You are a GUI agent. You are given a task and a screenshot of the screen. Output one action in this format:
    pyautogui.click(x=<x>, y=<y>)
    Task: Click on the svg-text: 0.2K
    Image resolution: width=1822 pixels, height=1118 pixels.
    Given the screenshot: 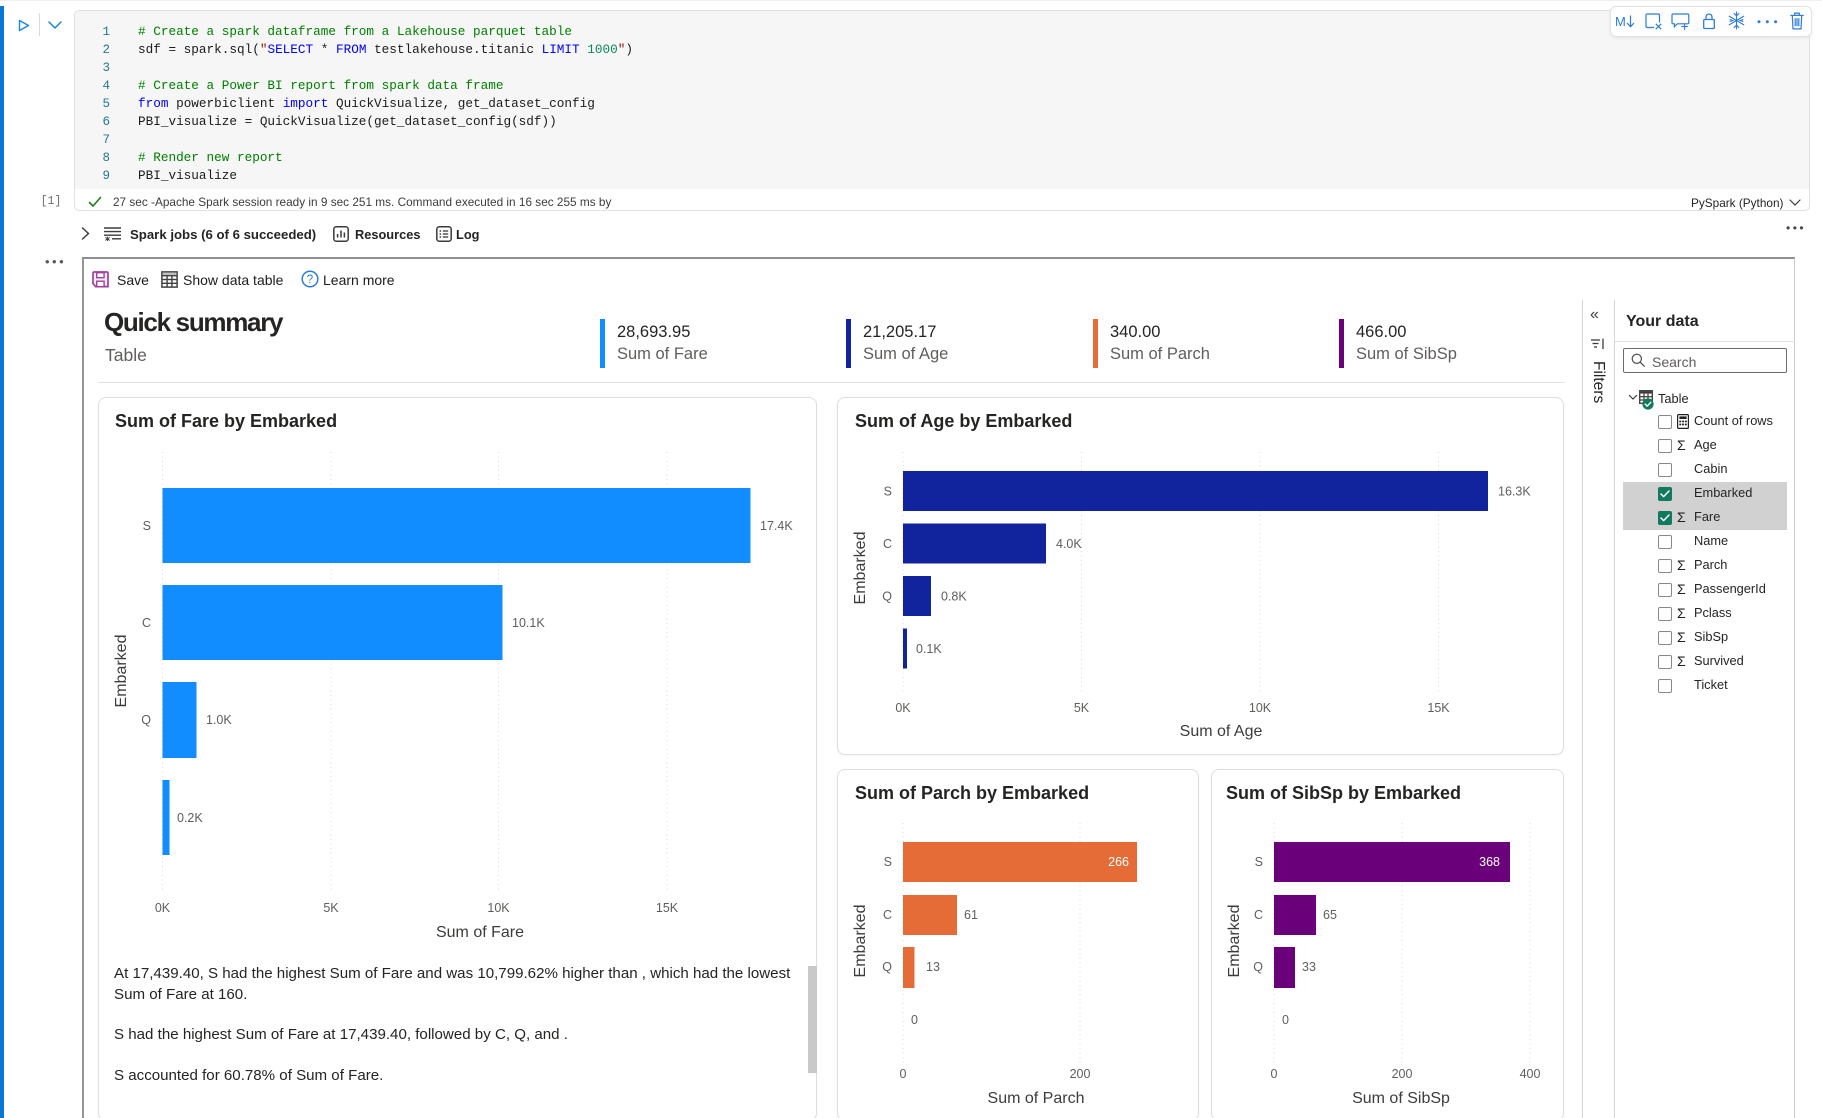 What is the action you would take?
    pyautogui.click(x=190, y=818)
    